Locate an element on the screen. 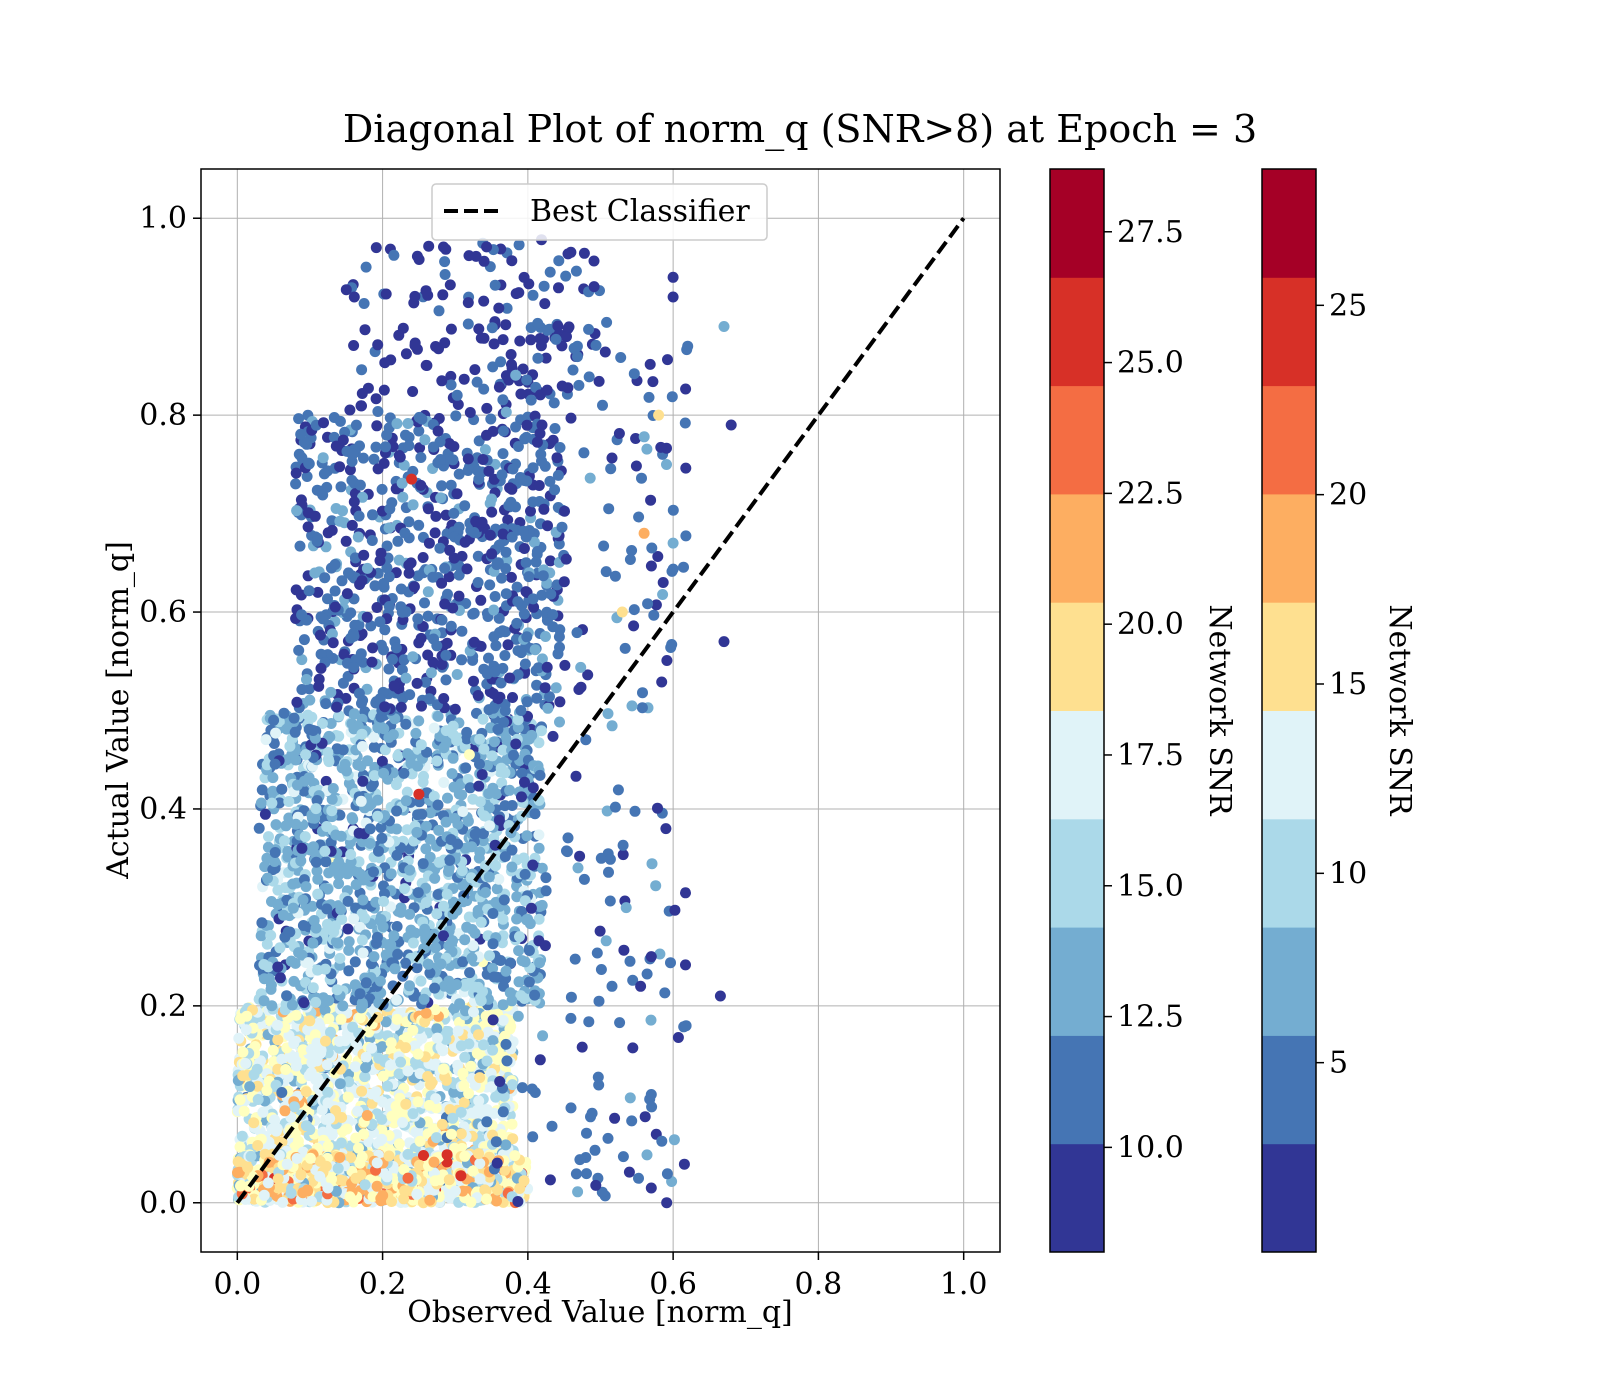  colorbar-tick-label: 10.0 is located at coordinates (1150, 1147).